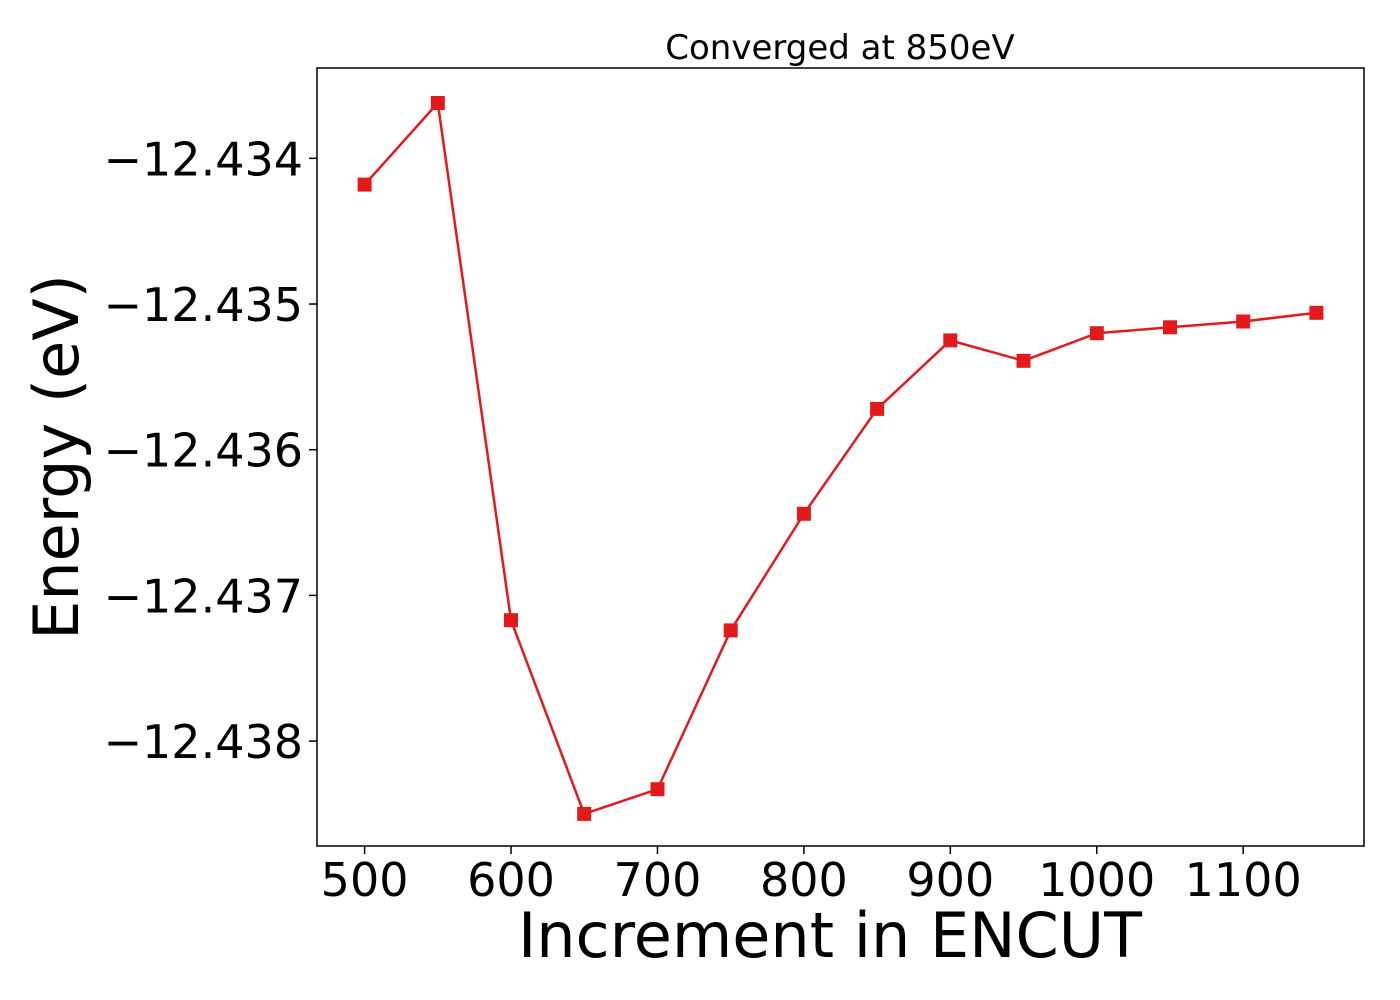 Image resolution: width=1400 pixels, height=1000 pixels. What do you see at coordinates (830, 935) in the screenshot?
I see `x-axis-label: Increment in ENCUT` at bounding box center [830, 935].